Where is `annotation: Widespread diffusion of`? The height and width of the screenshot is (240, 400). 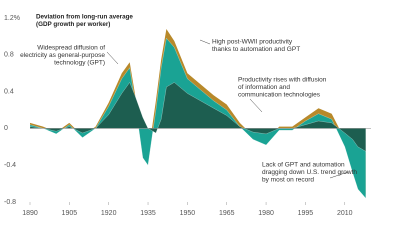 annotation: Widespread diffusion of is located at coordinates (71, 48).